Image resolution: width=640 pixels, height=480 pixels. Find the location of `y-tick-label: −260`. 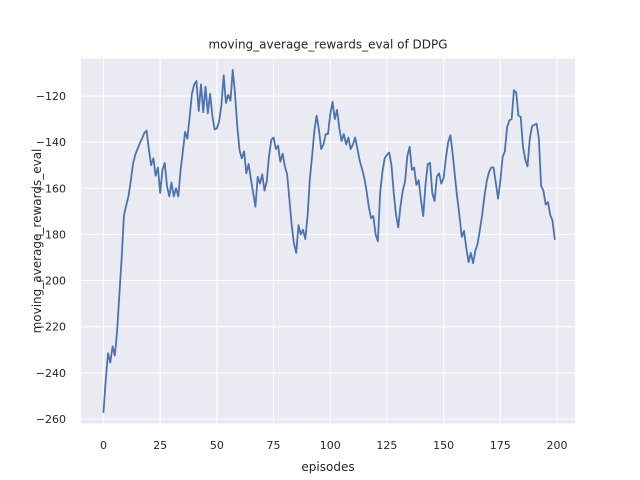

y-tick-label: −260 is located at coordinates (51, 419).